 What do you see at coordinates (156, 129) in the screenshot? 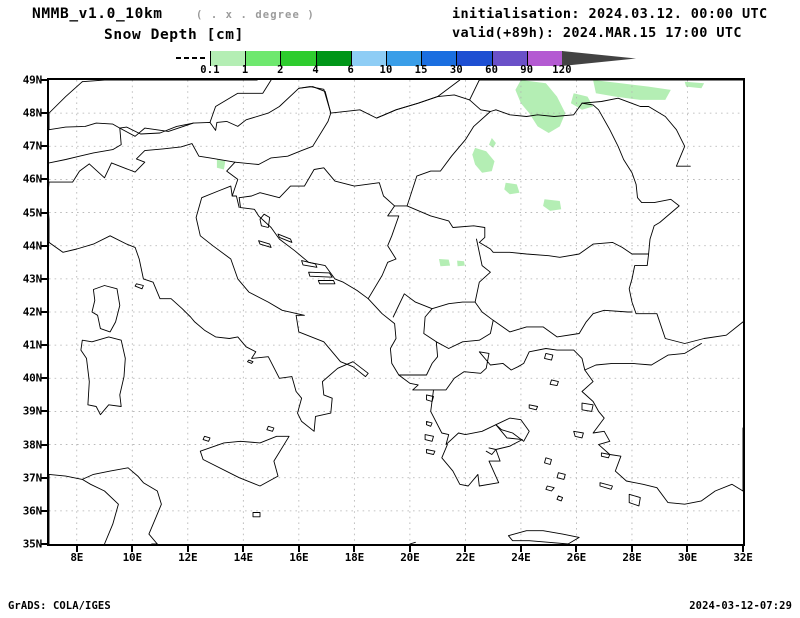
I see `border-austria-germany` at bounding box center [156, 129].